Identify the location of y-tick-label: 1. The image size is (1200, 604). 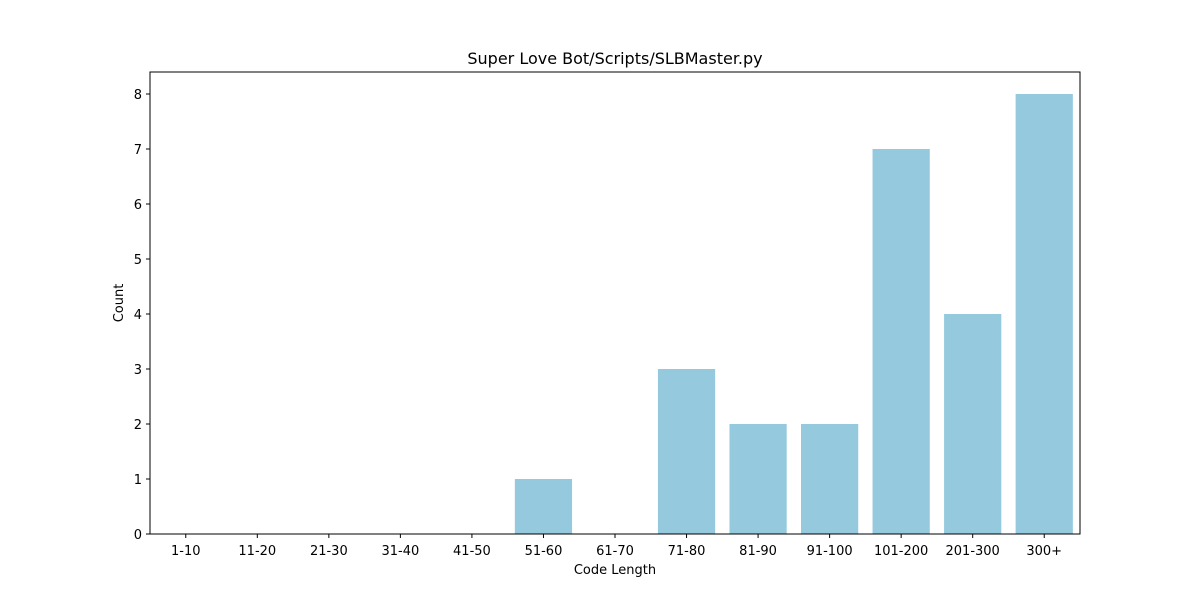
(138, 480).